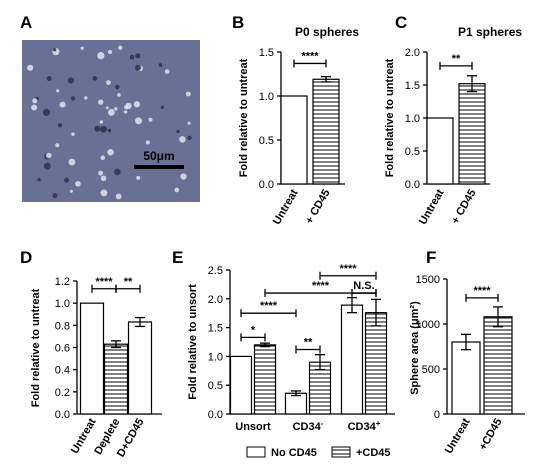  Describe the element at coordinates (62, 393) in the screenshot. I see `y-tick-label: 0.2` at that location.